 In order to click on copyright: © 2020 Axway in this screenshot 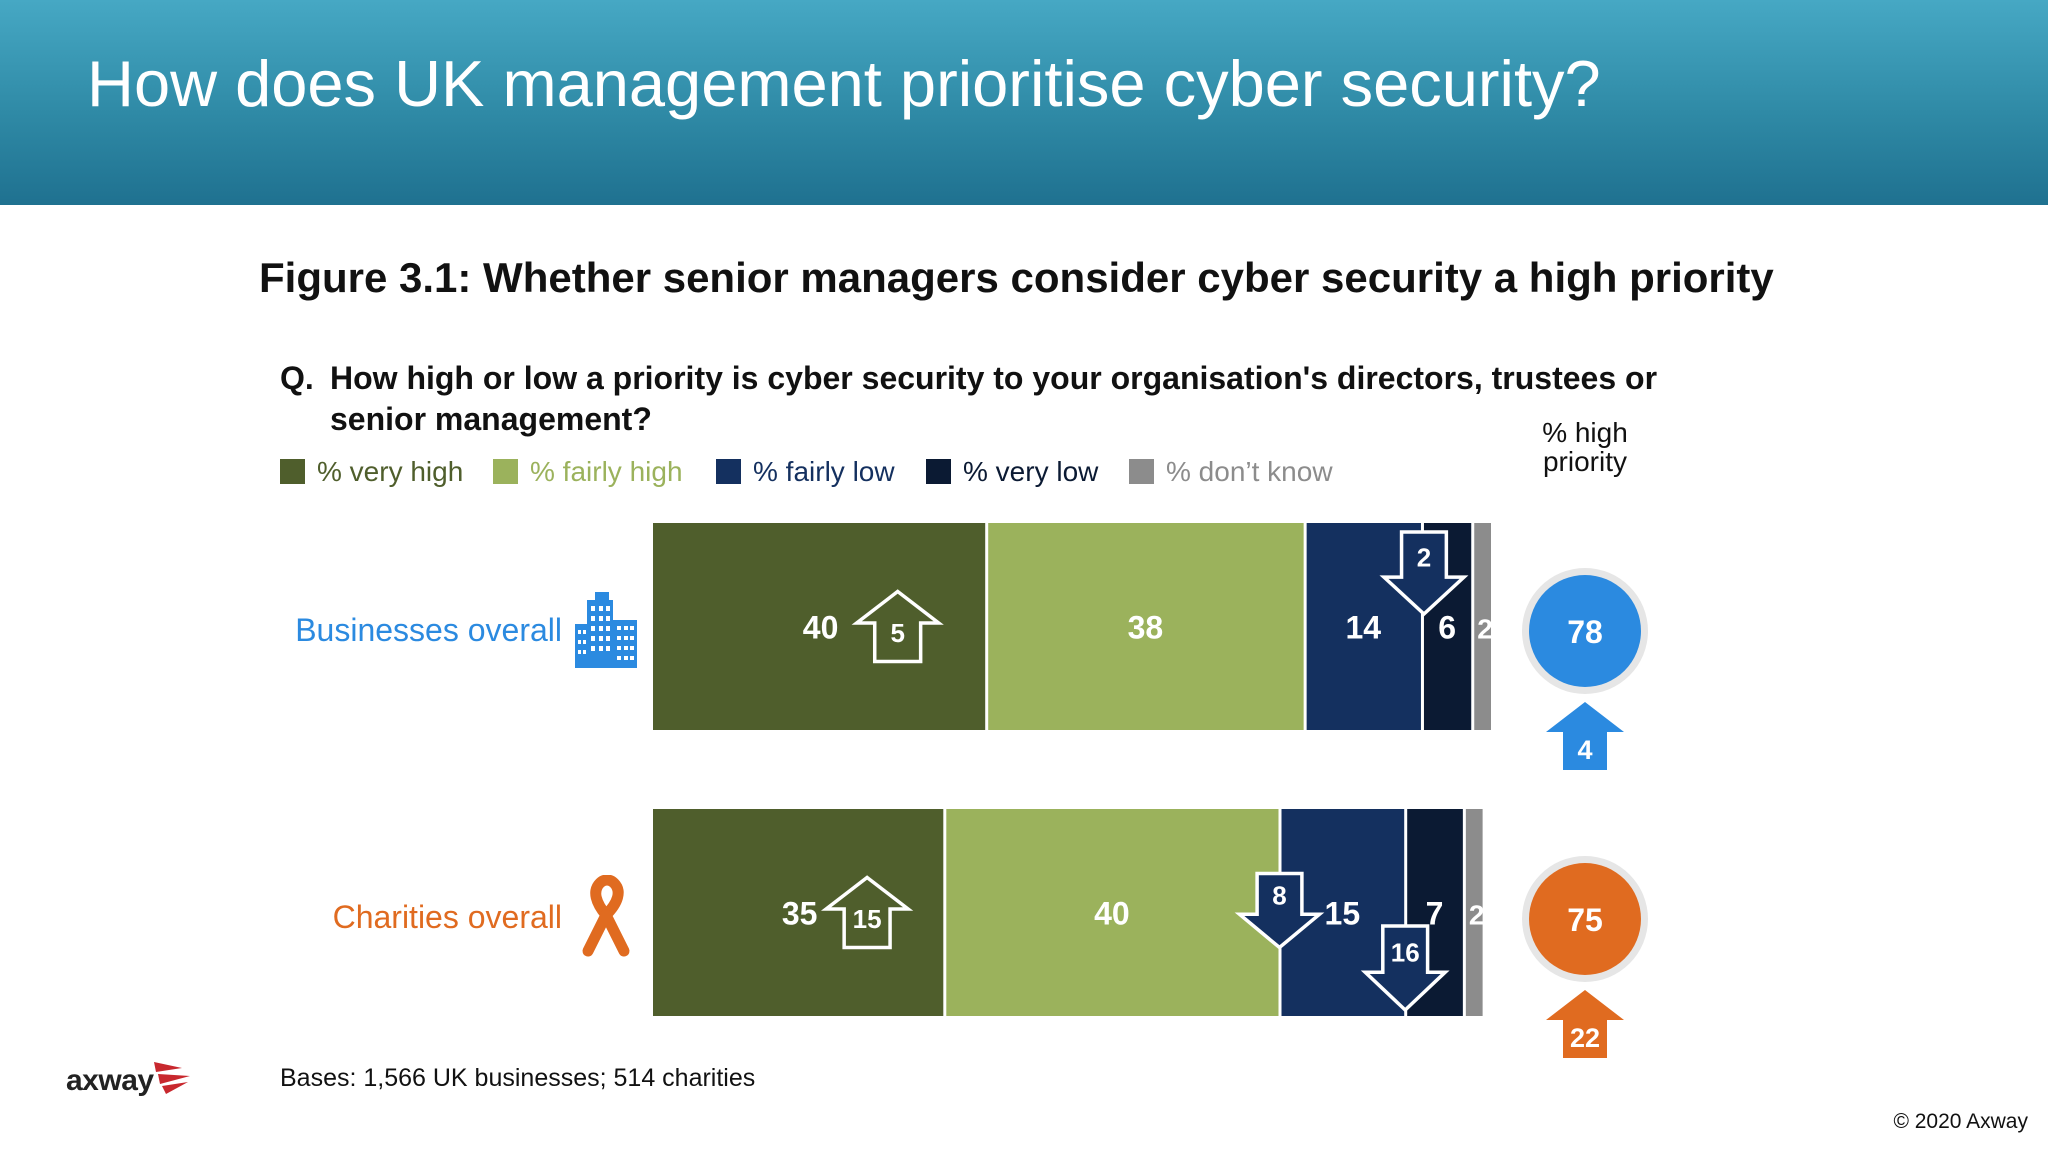, I will do `click(1960, 1121)`.